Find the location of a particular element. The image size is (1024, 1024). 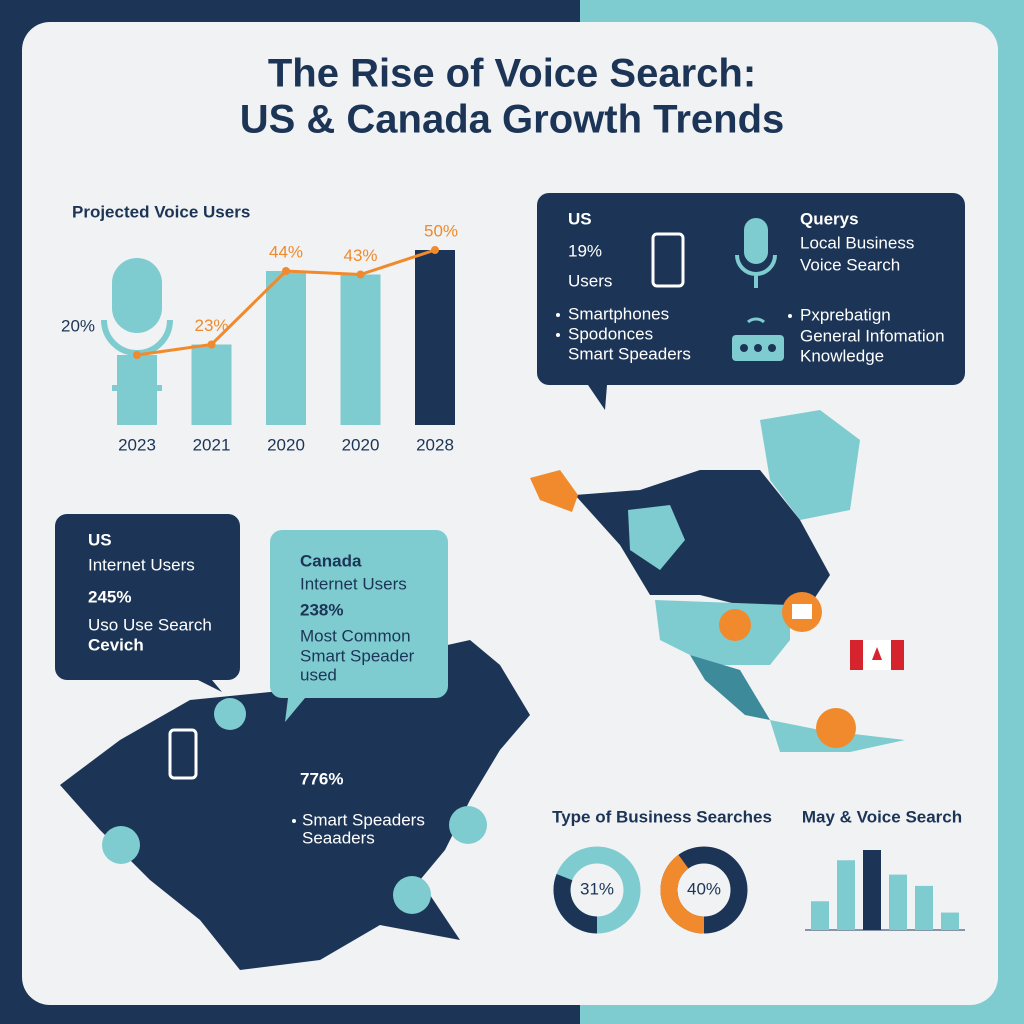

stat: 19% is located at coordinates (585, 250).